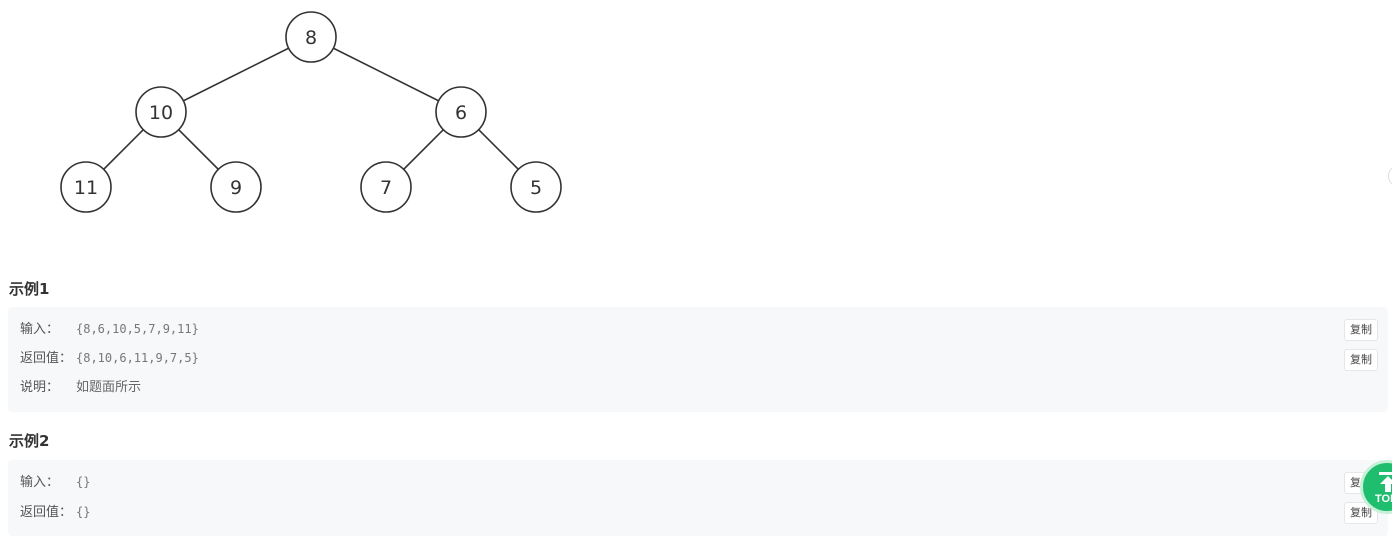  What do you see at coordinates (29, 289) in the screenshot?
I see `example-1-title: 示例1` at bounding box center [29, 289].